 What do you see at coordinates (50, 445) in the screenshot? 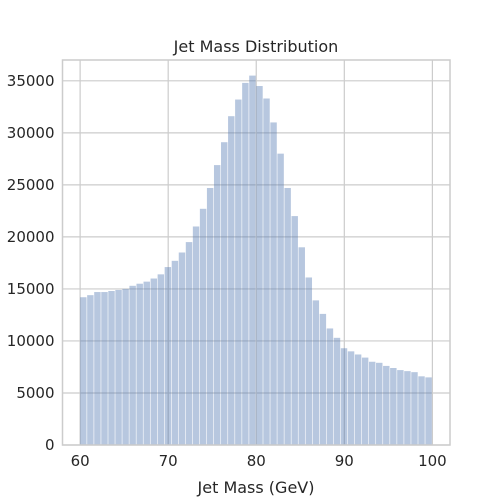
I see `y-tick-label: 0` at bounding box center [50, 445].